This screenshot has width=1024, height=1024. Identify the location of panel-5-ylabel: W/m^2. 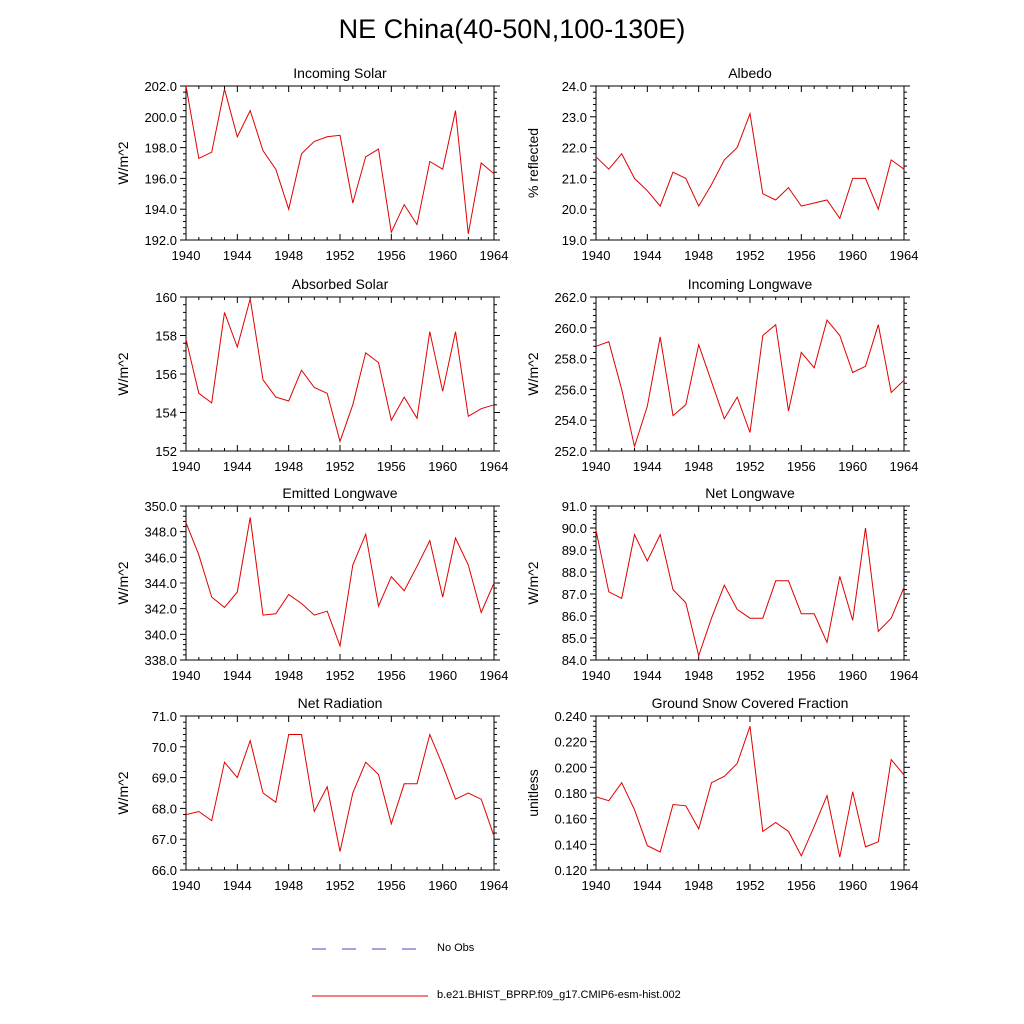
(533, 582).